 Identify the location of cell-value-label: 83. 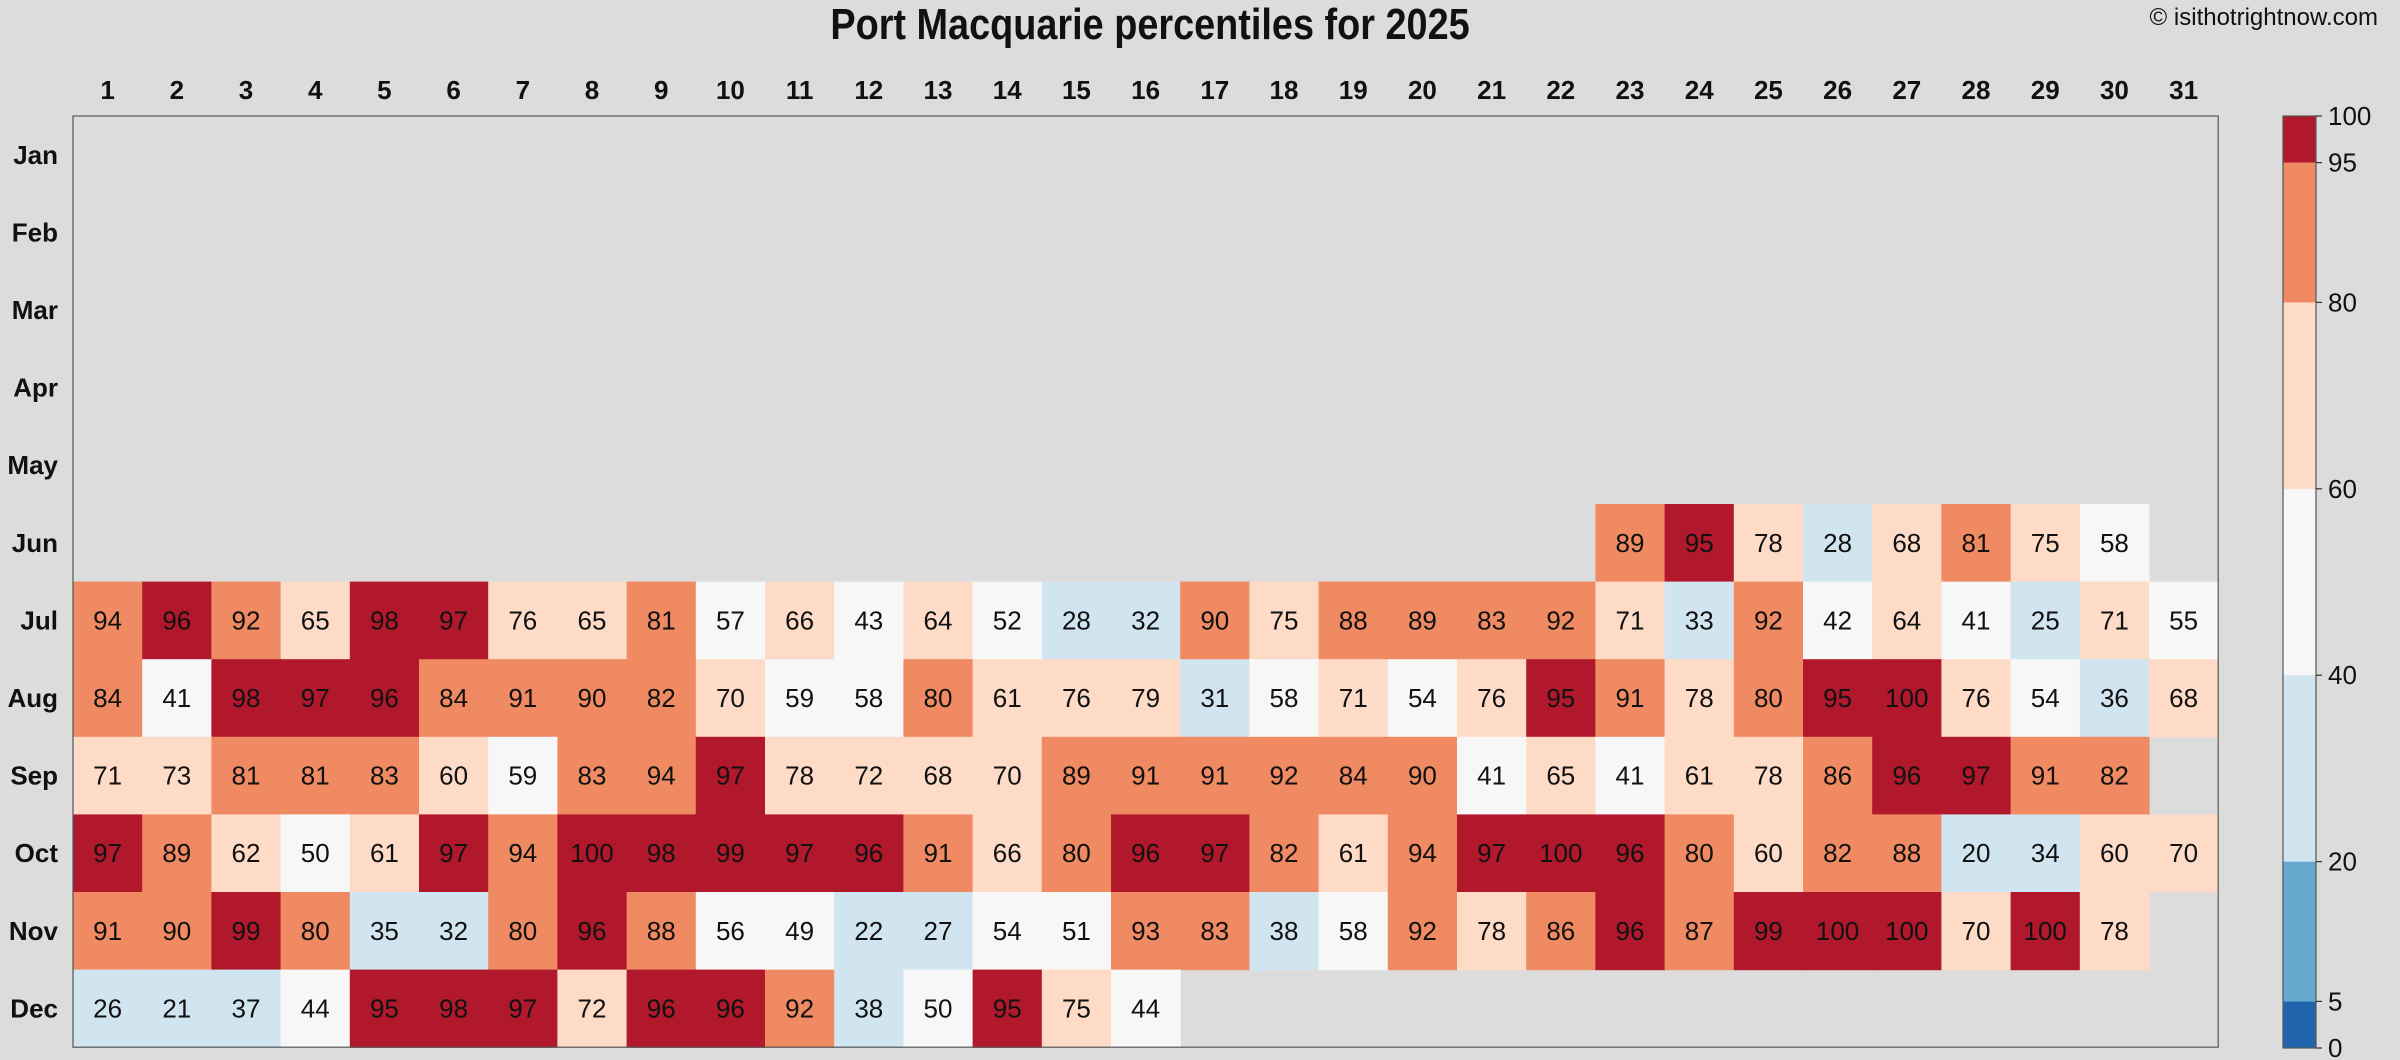
(1491, 620).